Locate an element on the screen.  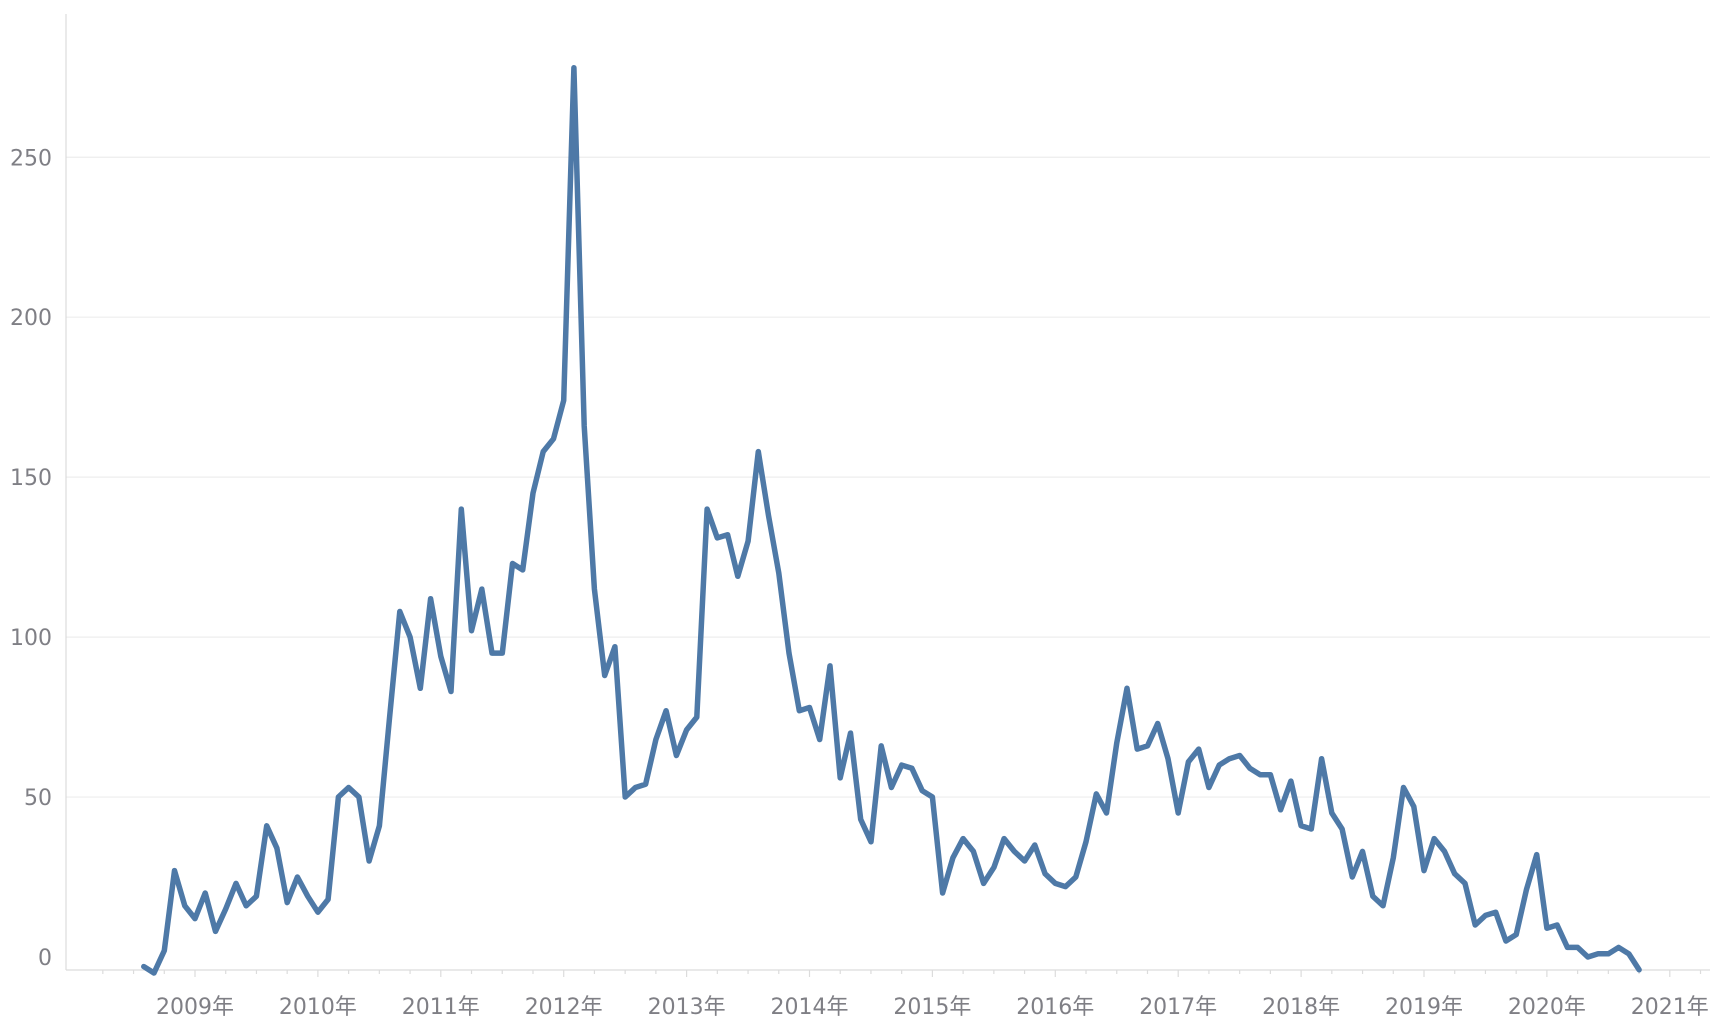
y-axis-labels: 0 50 100 150 200 250 is located at coordinates (31, 558).